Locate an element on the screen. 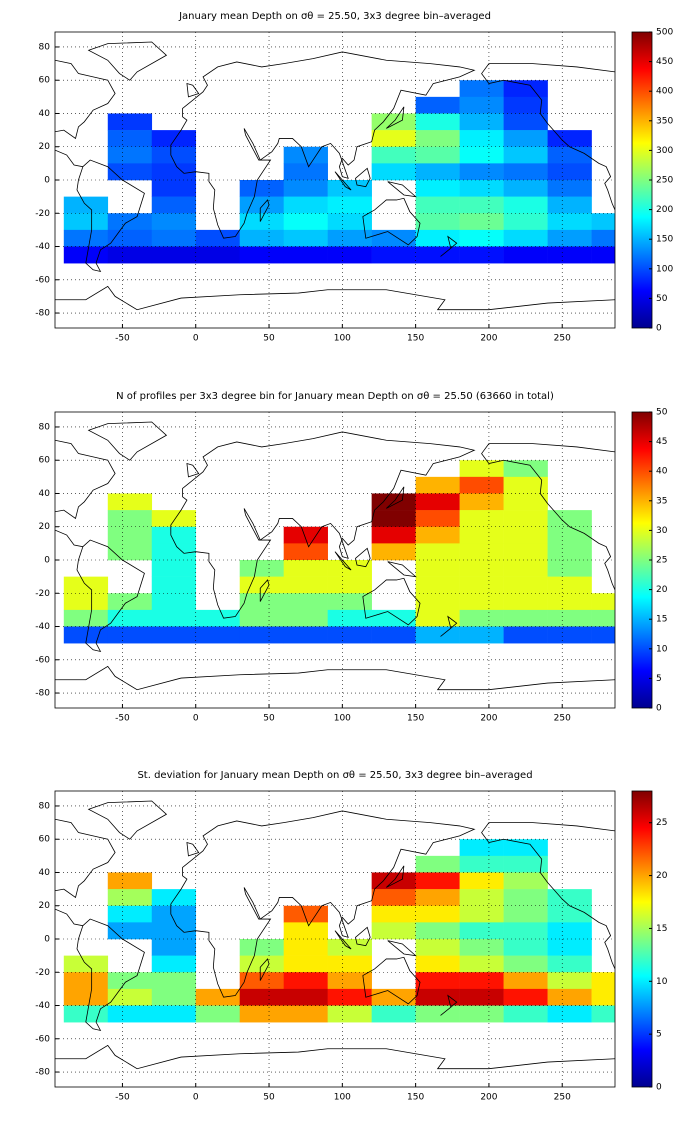 The width and height of the screenshot is (696, 1140). y-tick-label: 20 is located at coordinates (45, 527).